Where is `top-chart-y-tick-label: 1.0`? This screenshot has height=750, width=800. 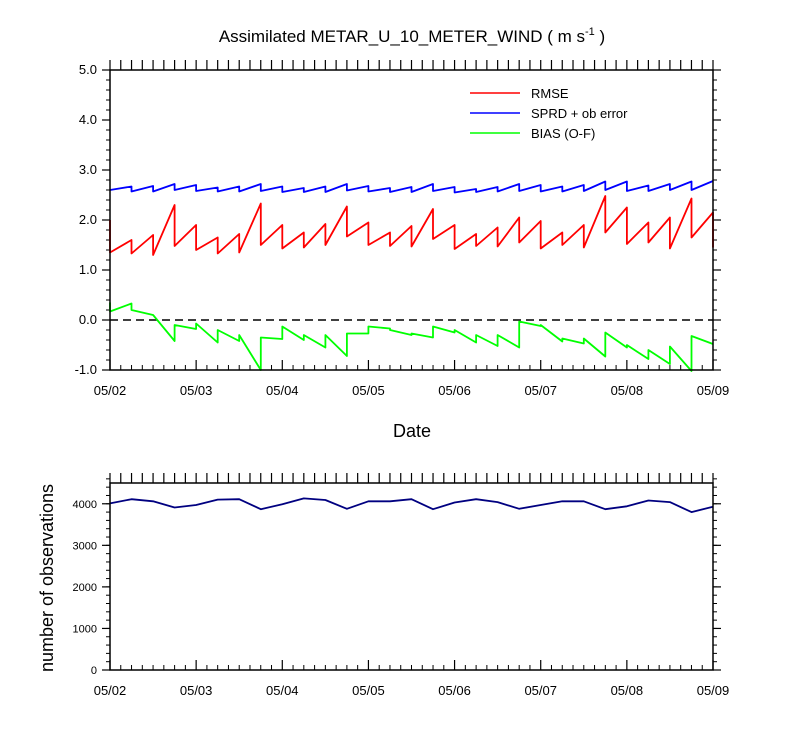
top-chart-y-tick-label: 1.0 is located at coordinates (88, 269).